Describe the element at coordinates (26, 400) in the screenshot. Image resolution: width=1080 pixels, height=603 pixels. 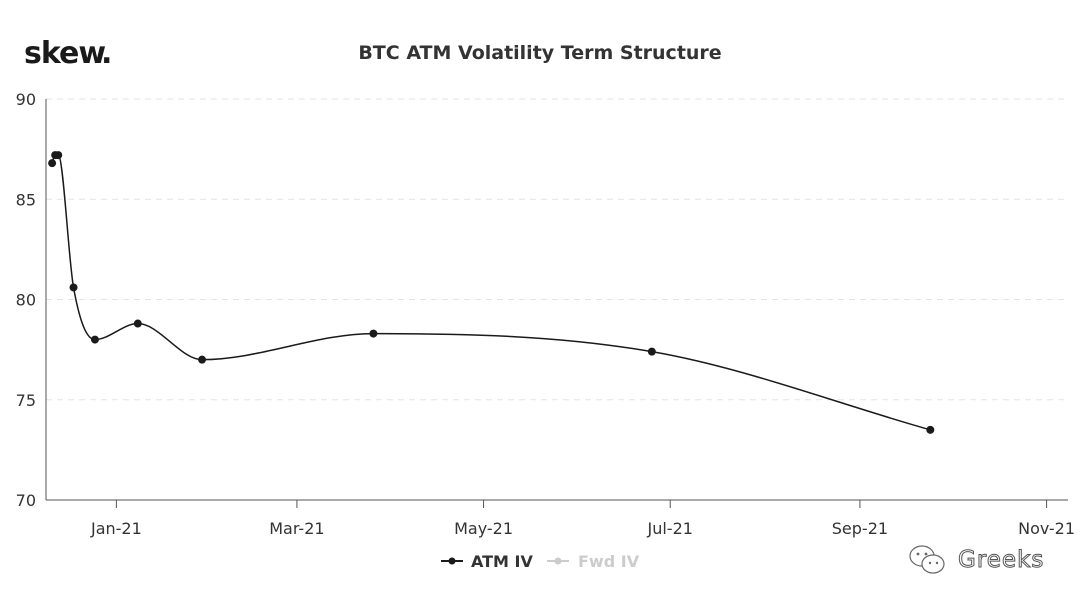
I see `y-tick-label: 75` at that location.